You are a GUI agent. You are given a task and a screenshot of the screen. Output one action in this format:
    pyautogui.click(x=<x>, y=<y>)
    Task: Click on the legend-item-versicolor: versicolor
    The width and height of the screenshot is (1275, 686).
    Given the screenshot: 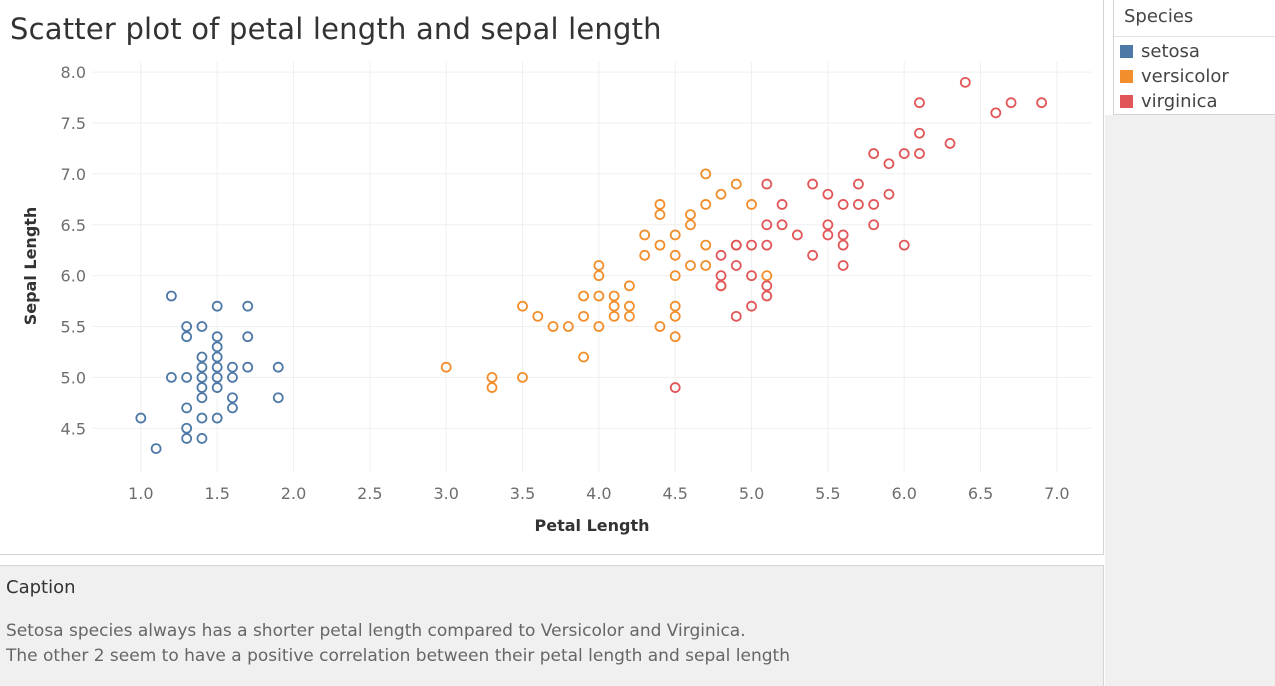 What is the action you would take?
    pyautogui.click(x=1174, y=76)
    